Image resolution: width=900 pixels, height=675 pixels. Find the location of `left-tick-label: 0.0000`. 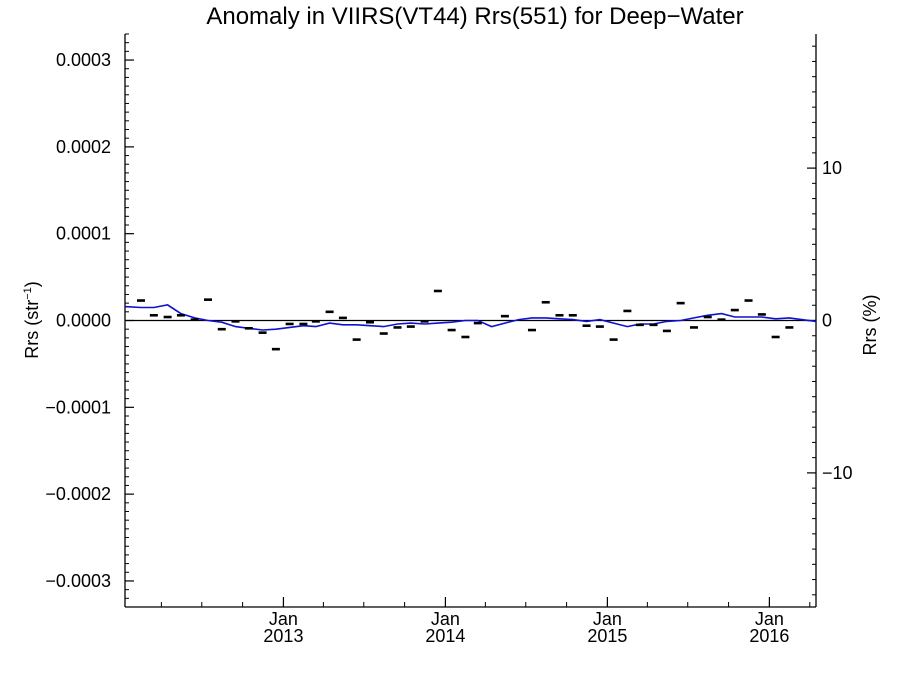

left-tick-label: 0.0000 is located at coordinates (83, 321).